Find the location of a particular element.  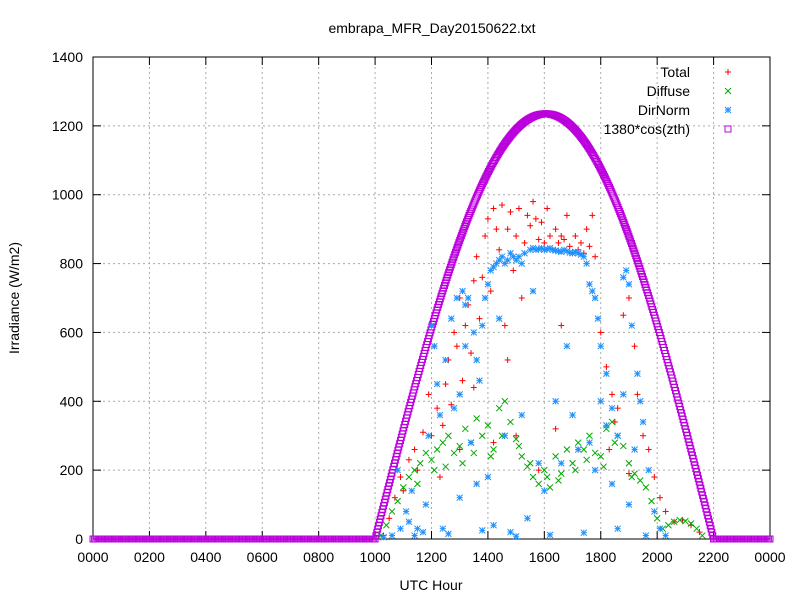

x-tick-label: 0400 is located at coordinates (205, 557).